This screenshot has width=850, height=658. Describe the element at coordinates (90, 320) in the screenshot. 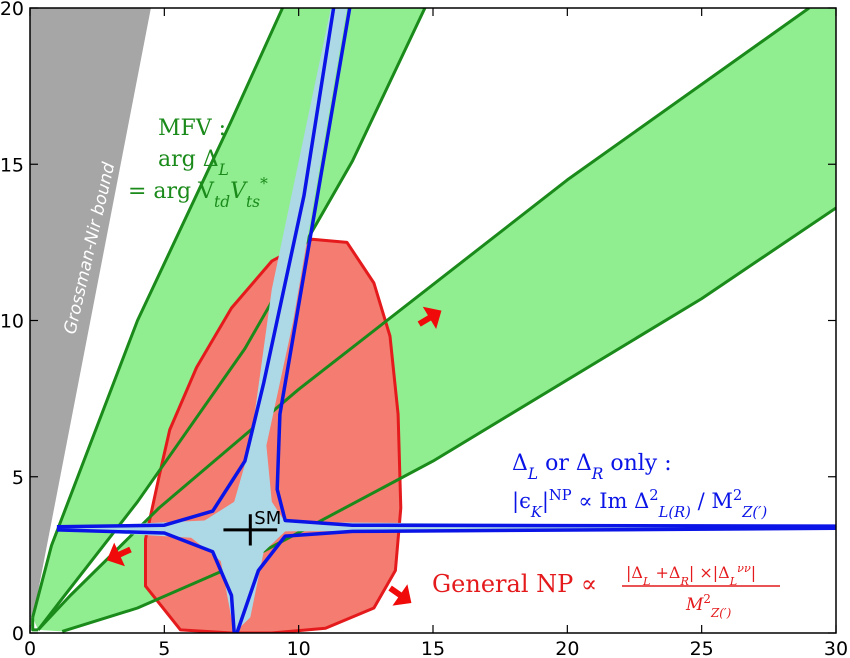

I see `grossman-nir-region` at that location.